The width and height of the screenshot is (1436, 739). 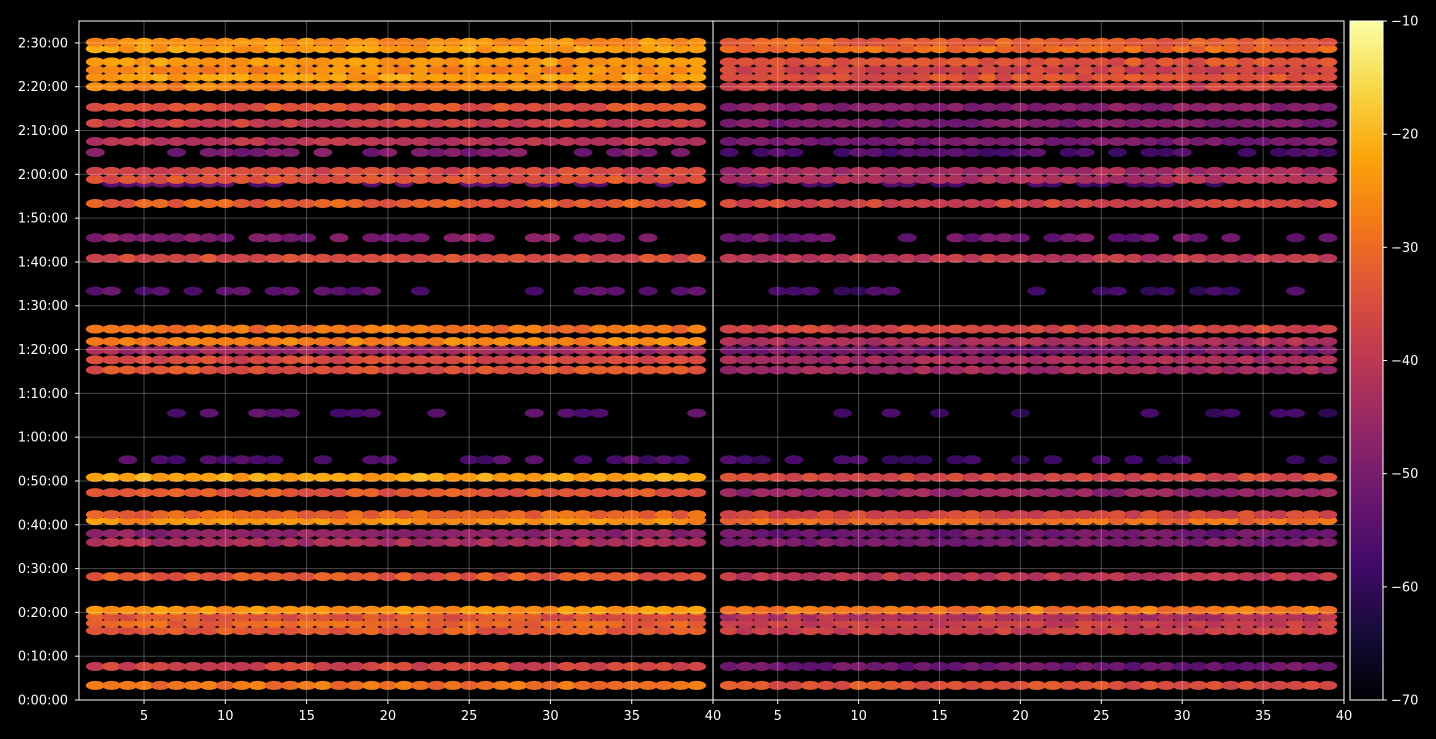 I want to click on cell-left-t8630-x26, so click(x=485, y=70).